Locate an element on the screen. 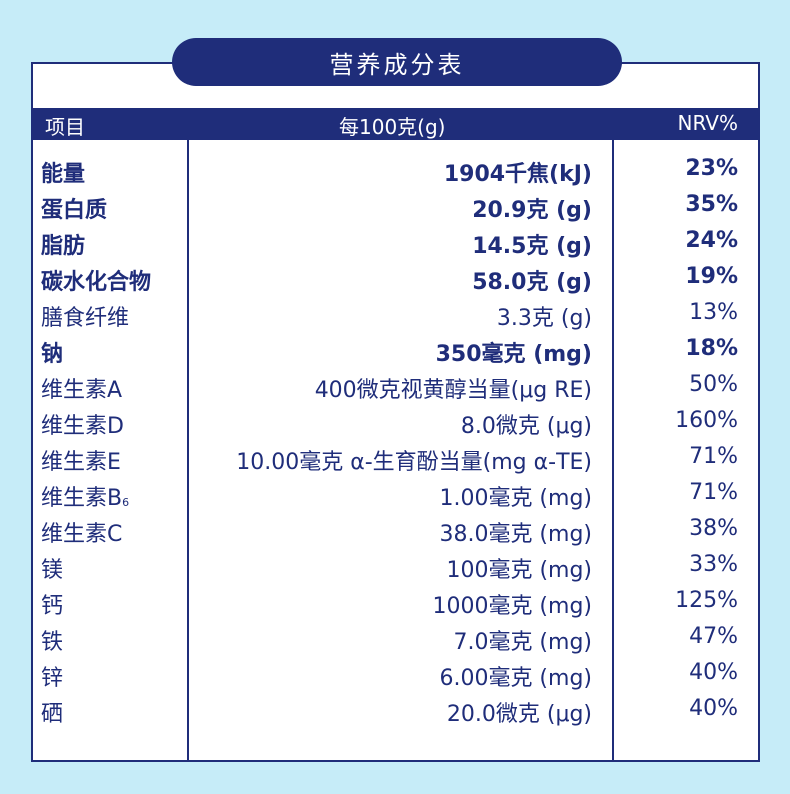 This screenshot has height=794, width=790. table-row: 硒 20.0微克 (μg) 40% is located at coordinates (395, 712).